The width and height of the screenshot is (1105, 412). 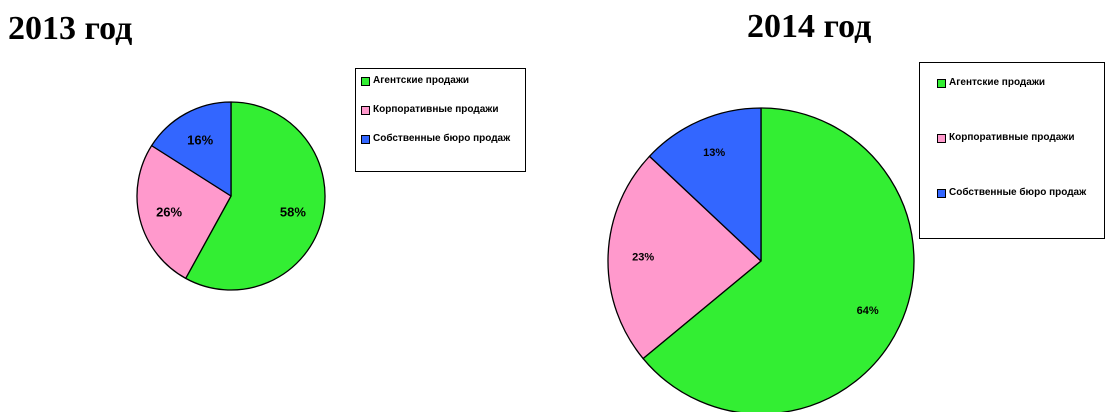 I want to click on data-label-own: 13%, so click(x=714, y=153).